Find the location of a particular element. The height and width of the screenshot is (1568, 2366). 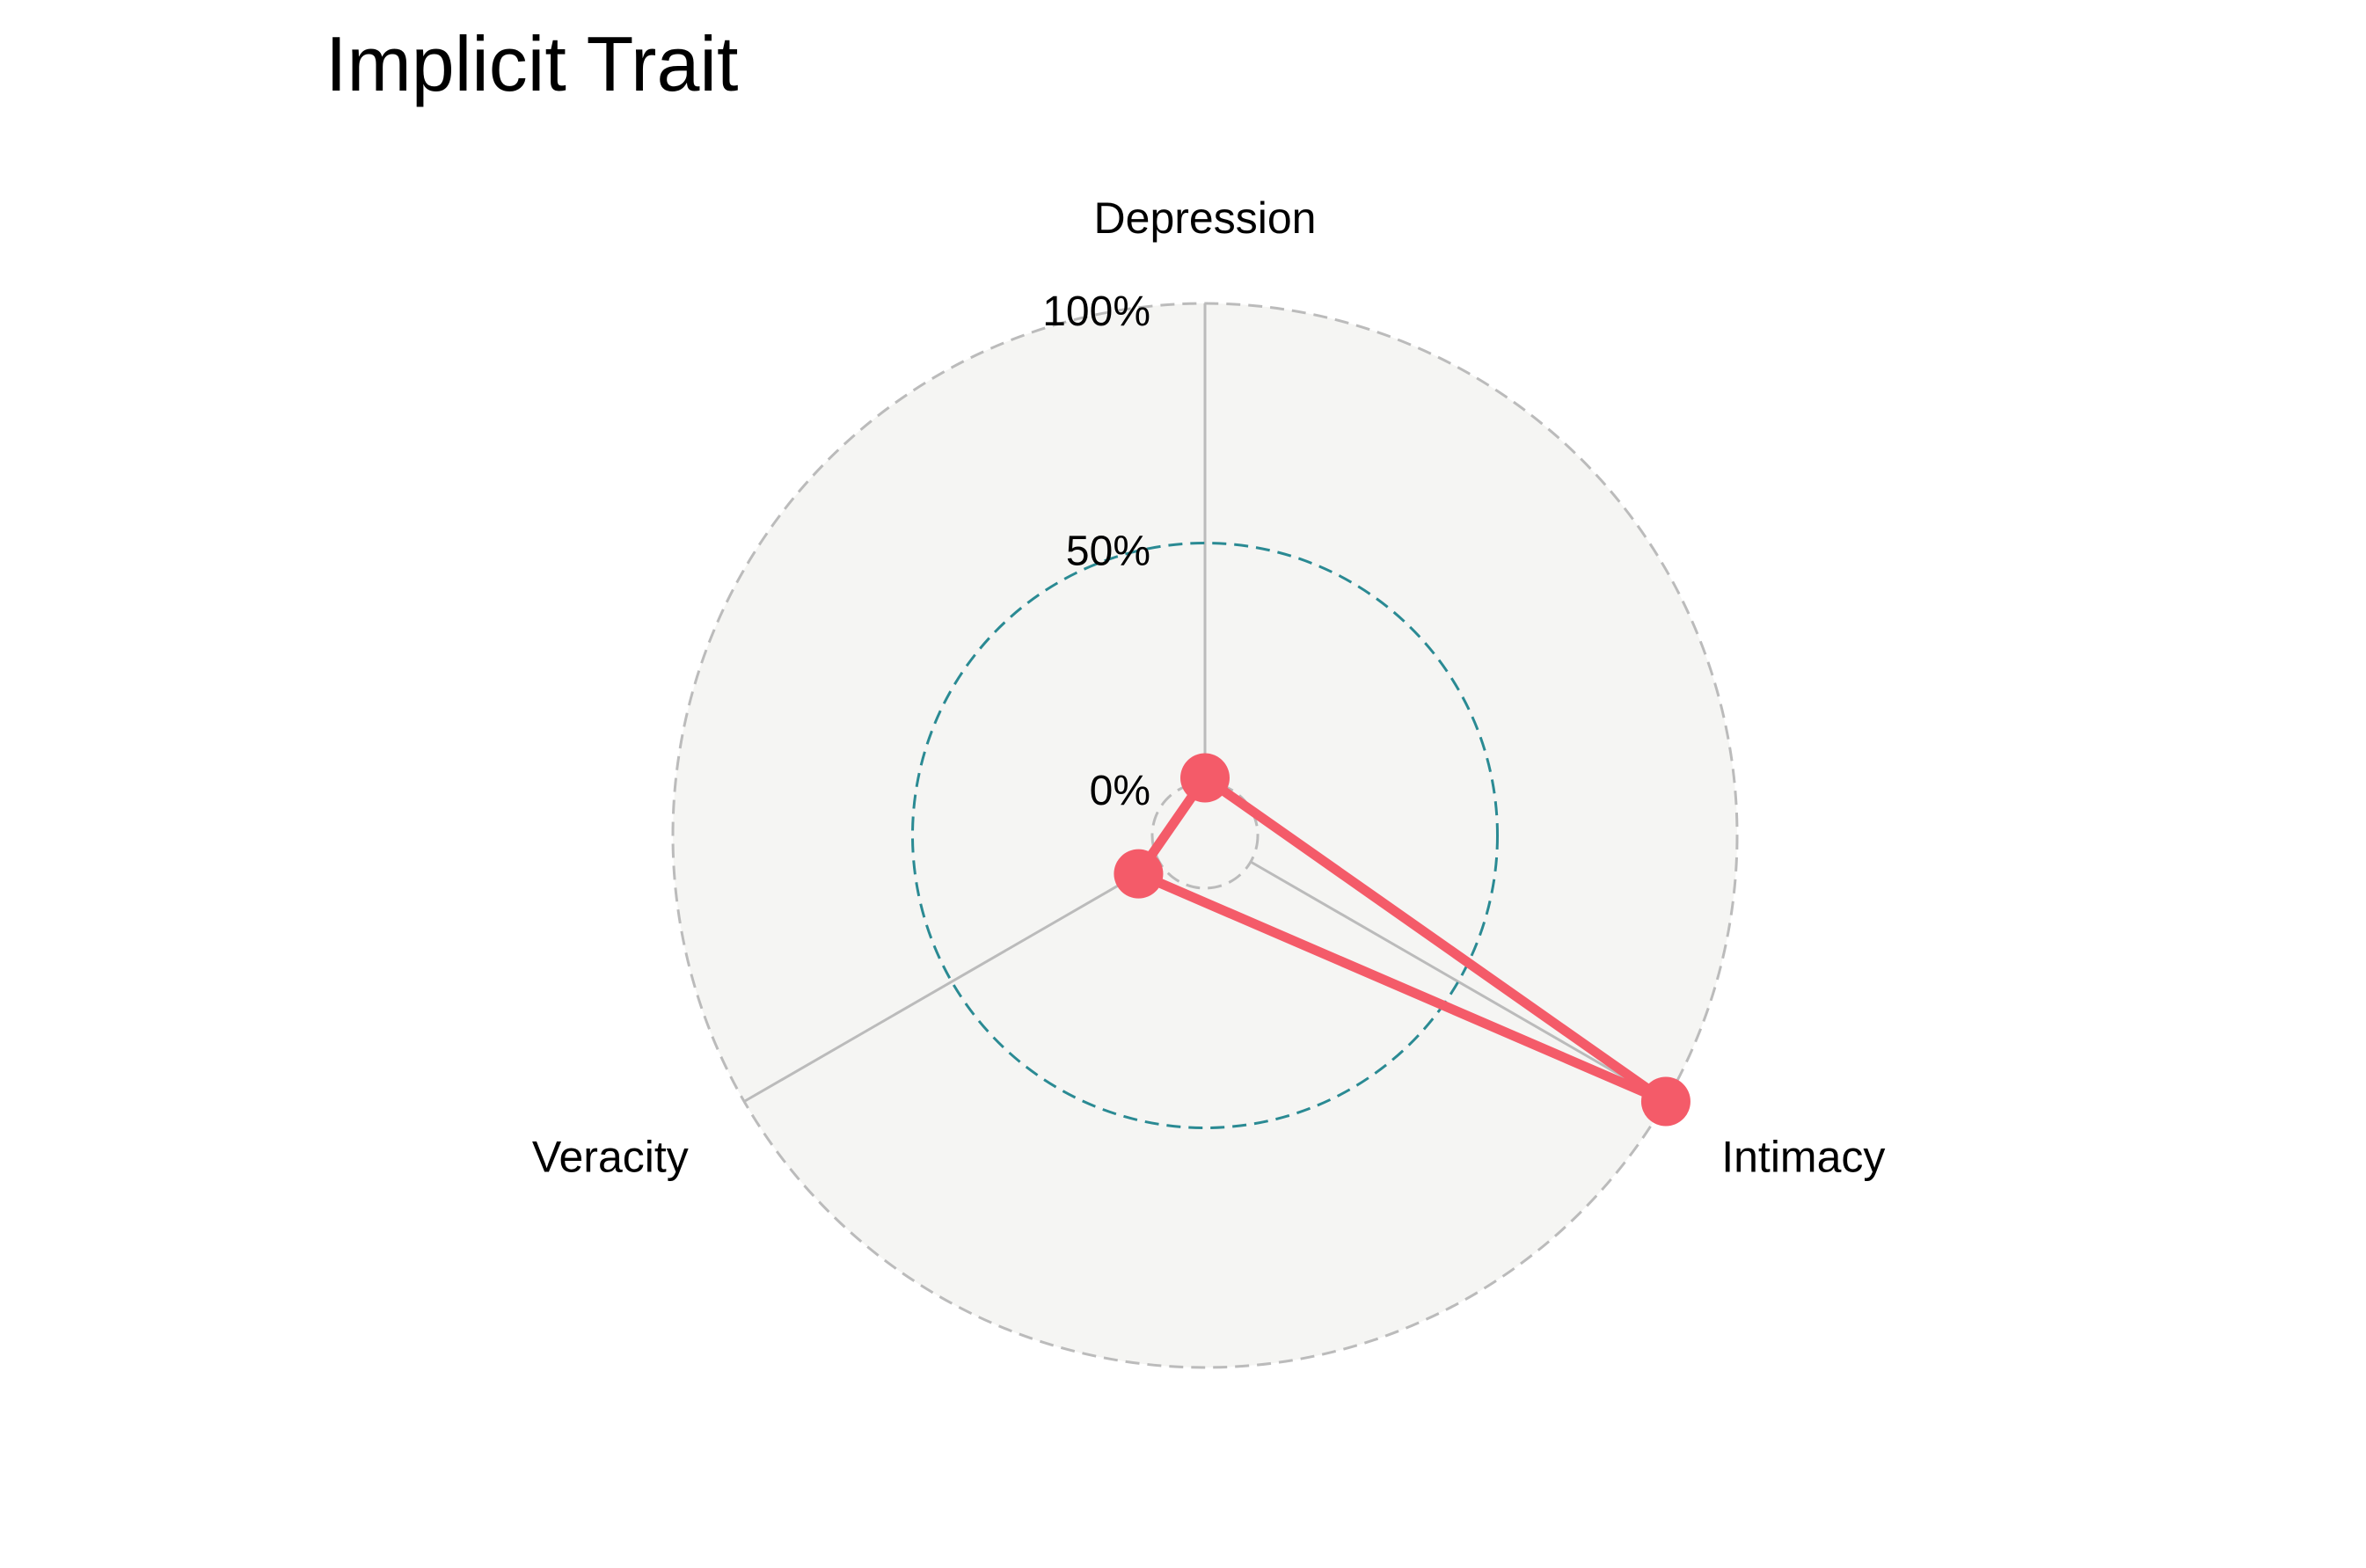

data-point-veracity is located at coordinates (1139, 874).